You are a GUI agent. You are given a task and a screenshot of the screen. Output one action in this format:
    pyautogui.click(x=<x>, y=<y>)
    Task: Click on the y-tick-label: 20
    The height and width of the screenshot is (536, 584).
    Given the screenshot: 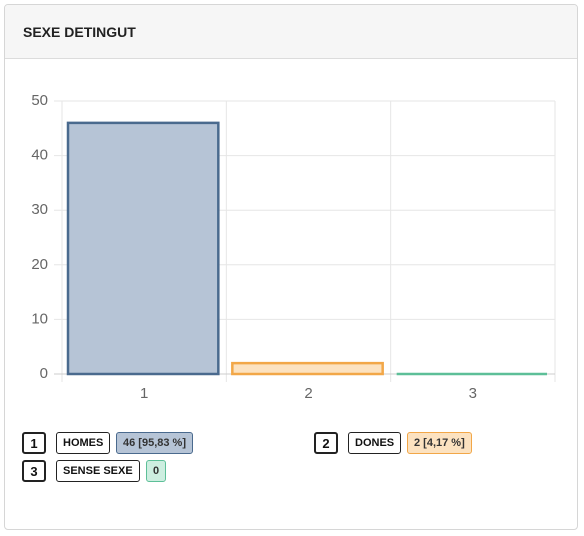 What is the action you would take?
    pyautogui.click(x=39, y=264)
    